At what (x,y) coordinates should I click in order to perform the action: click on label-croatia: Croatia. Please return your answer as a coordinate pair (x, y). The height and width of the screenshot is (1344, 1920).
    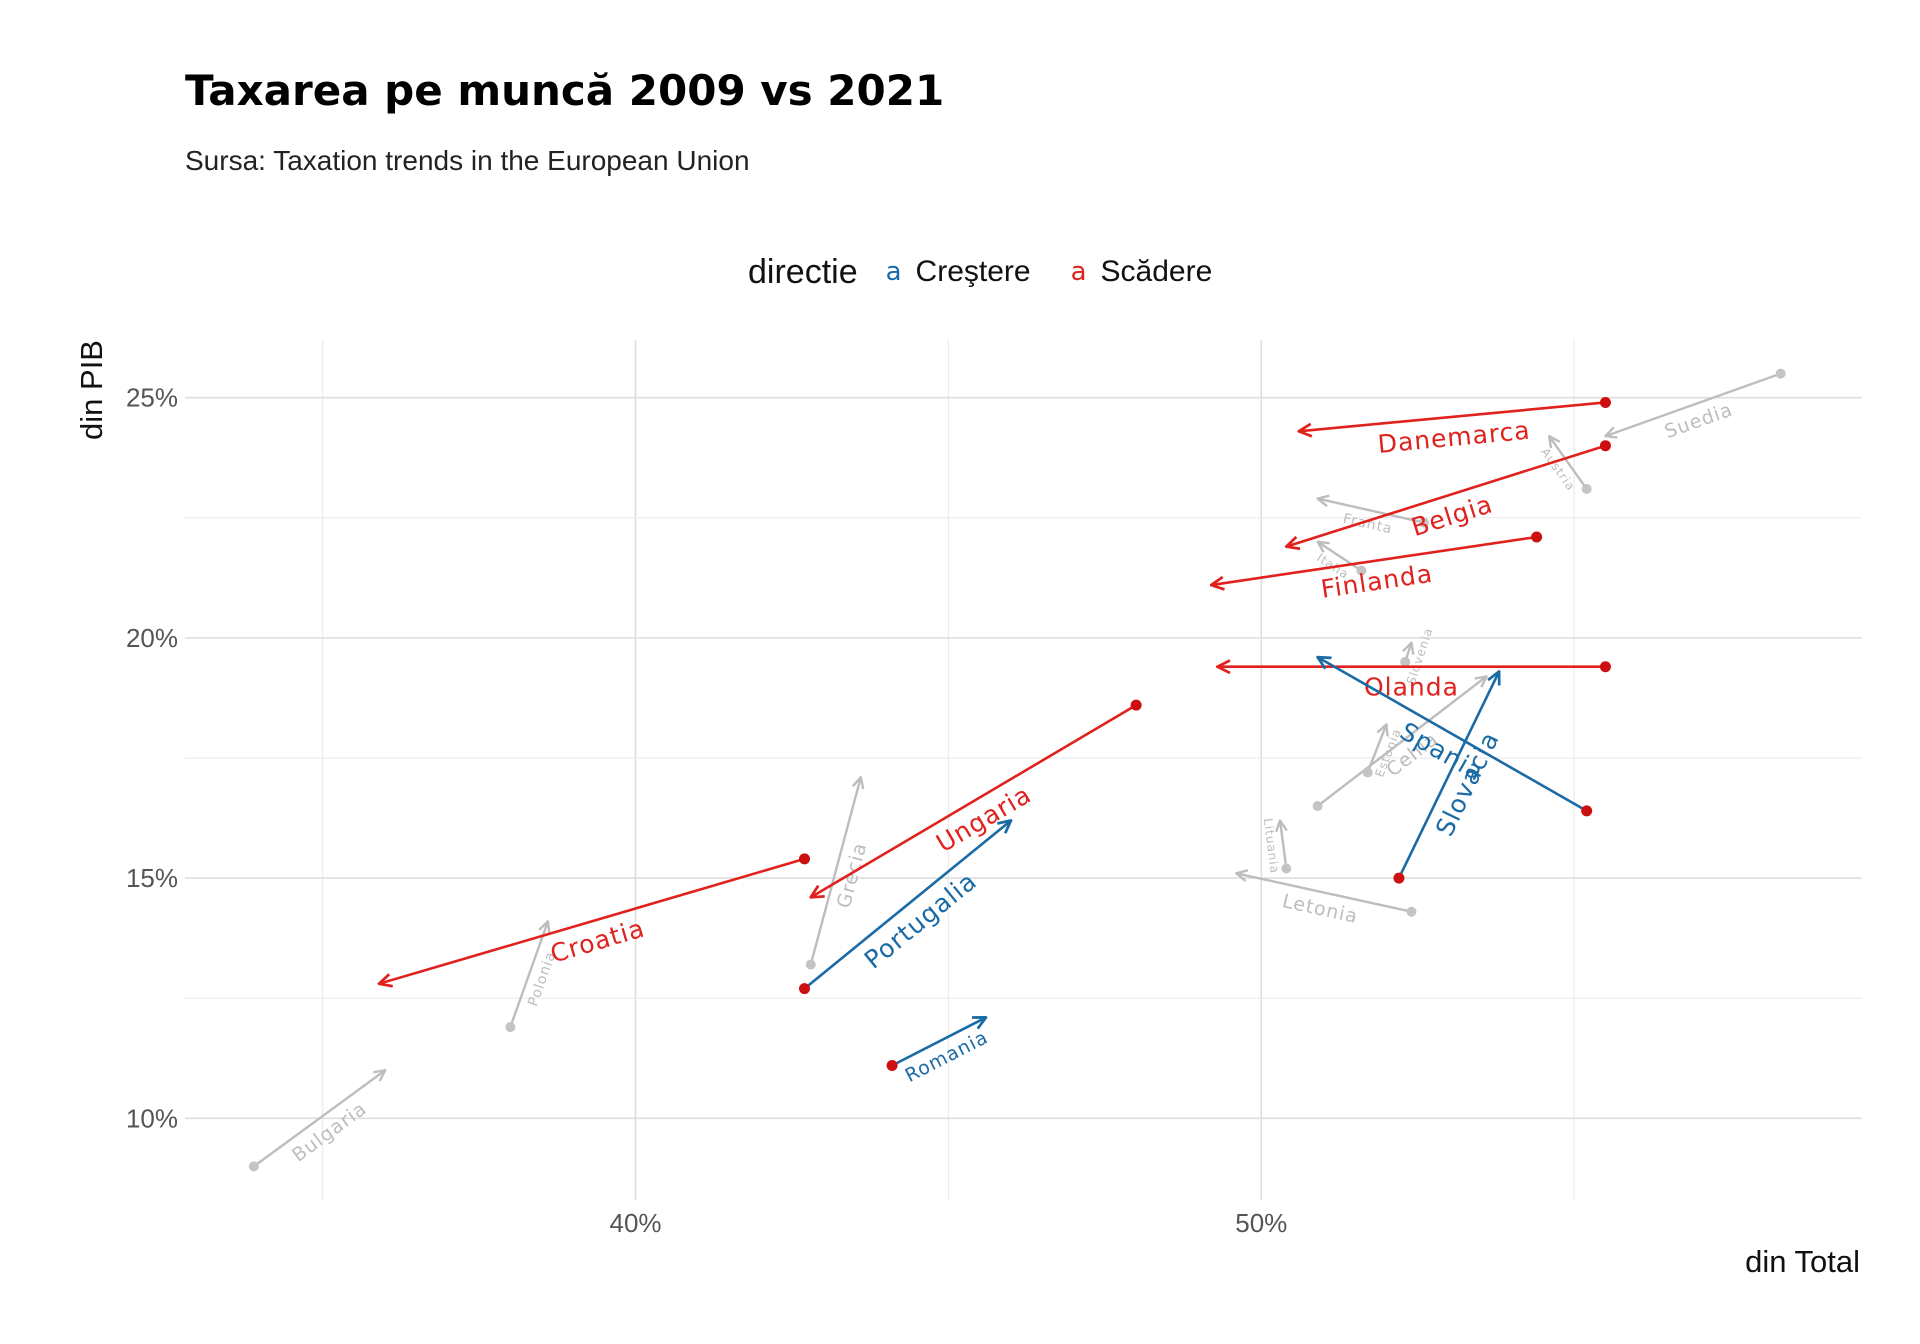
    Looking at the image, I should click on (597, 940).